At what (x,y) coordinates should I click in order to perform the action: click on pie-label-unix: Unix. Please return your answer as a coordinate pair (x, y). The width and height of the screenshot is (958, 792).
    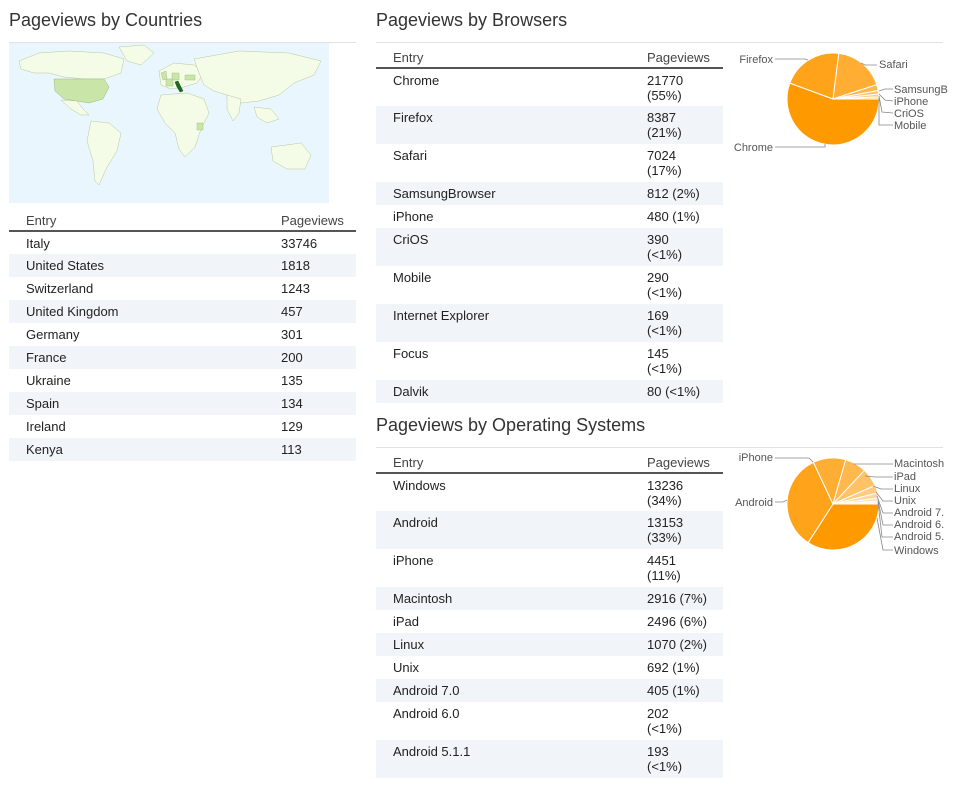
    Looking at the image, I should click on (905, 501).